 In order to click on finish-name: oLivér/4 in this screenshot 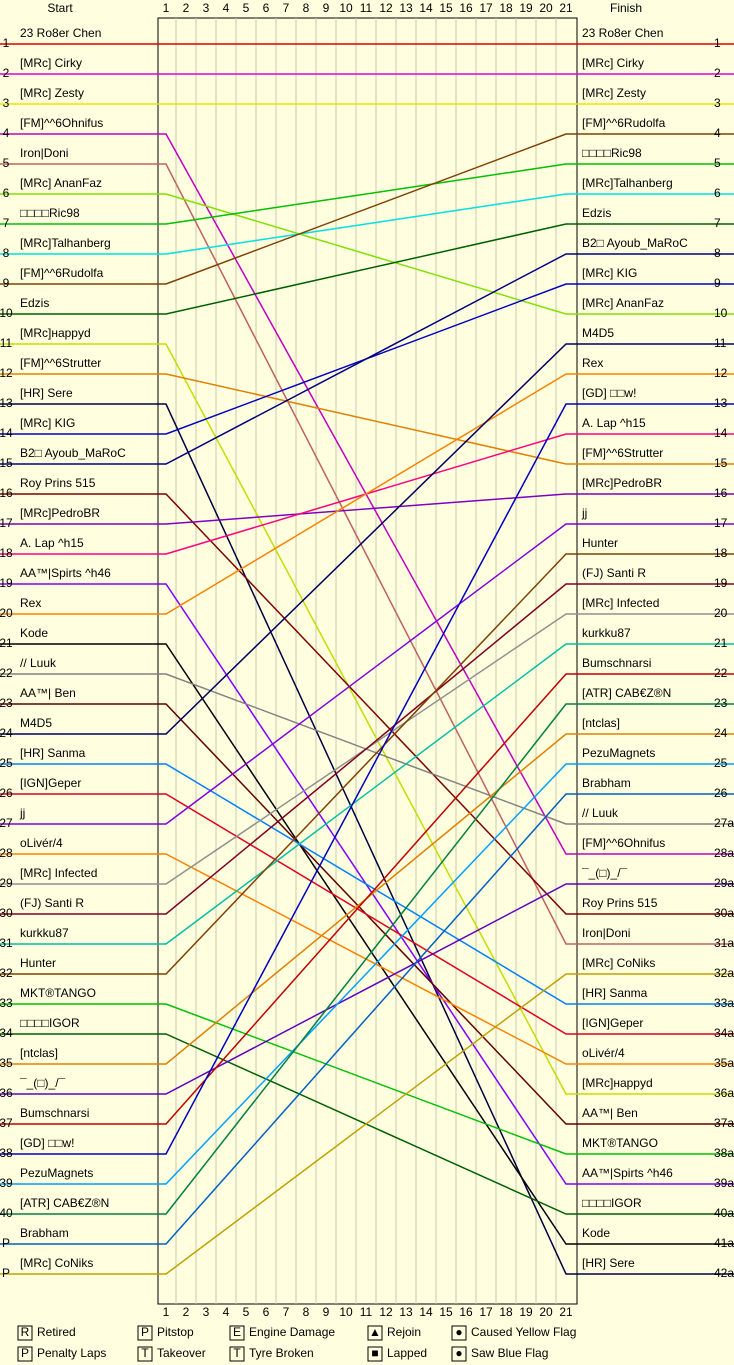, I will do `click(603, 1053)`.